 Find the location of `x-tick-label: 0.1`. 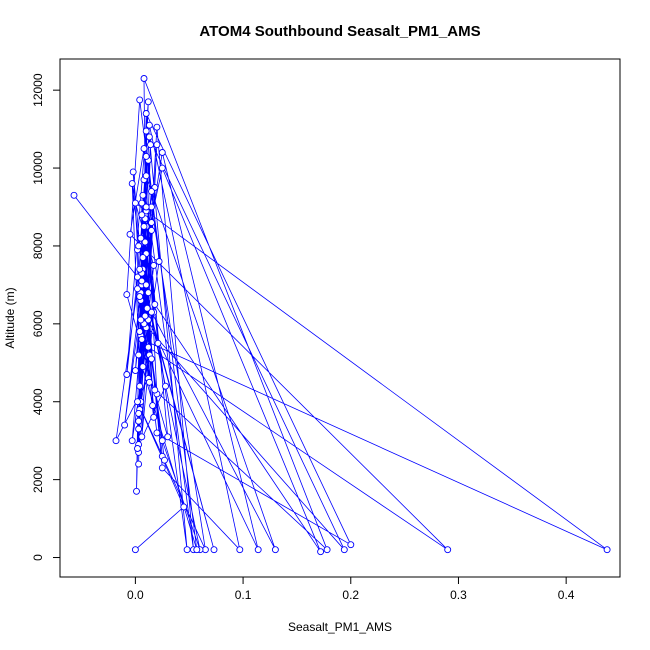

x-tick-label: 0.1 is located at coordinates (243, 595).